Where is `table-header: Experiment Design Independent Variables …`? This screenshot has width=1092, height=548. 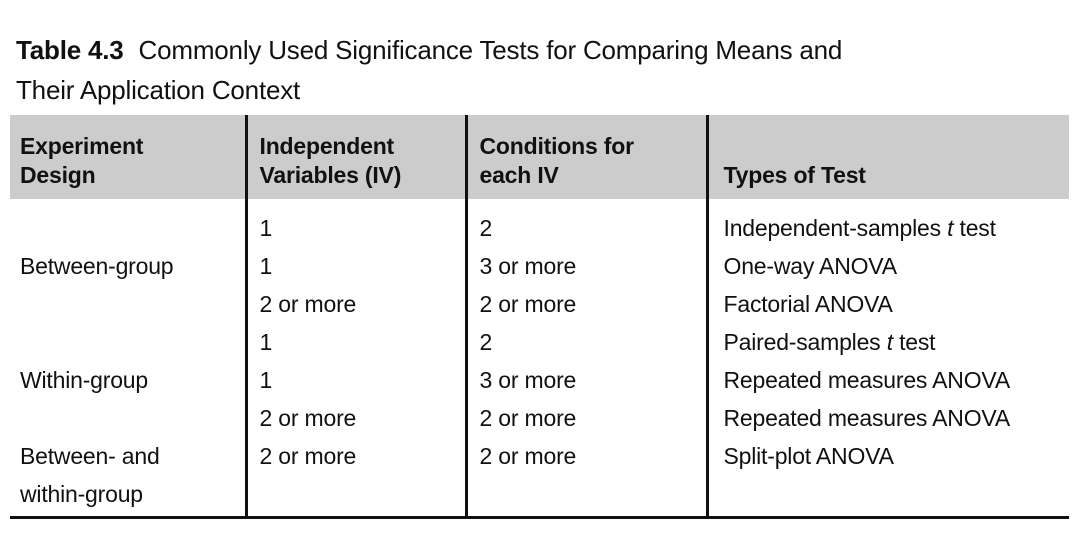
table-header: Experiment Design Independent Variables … is located at coordinates (539, 157).